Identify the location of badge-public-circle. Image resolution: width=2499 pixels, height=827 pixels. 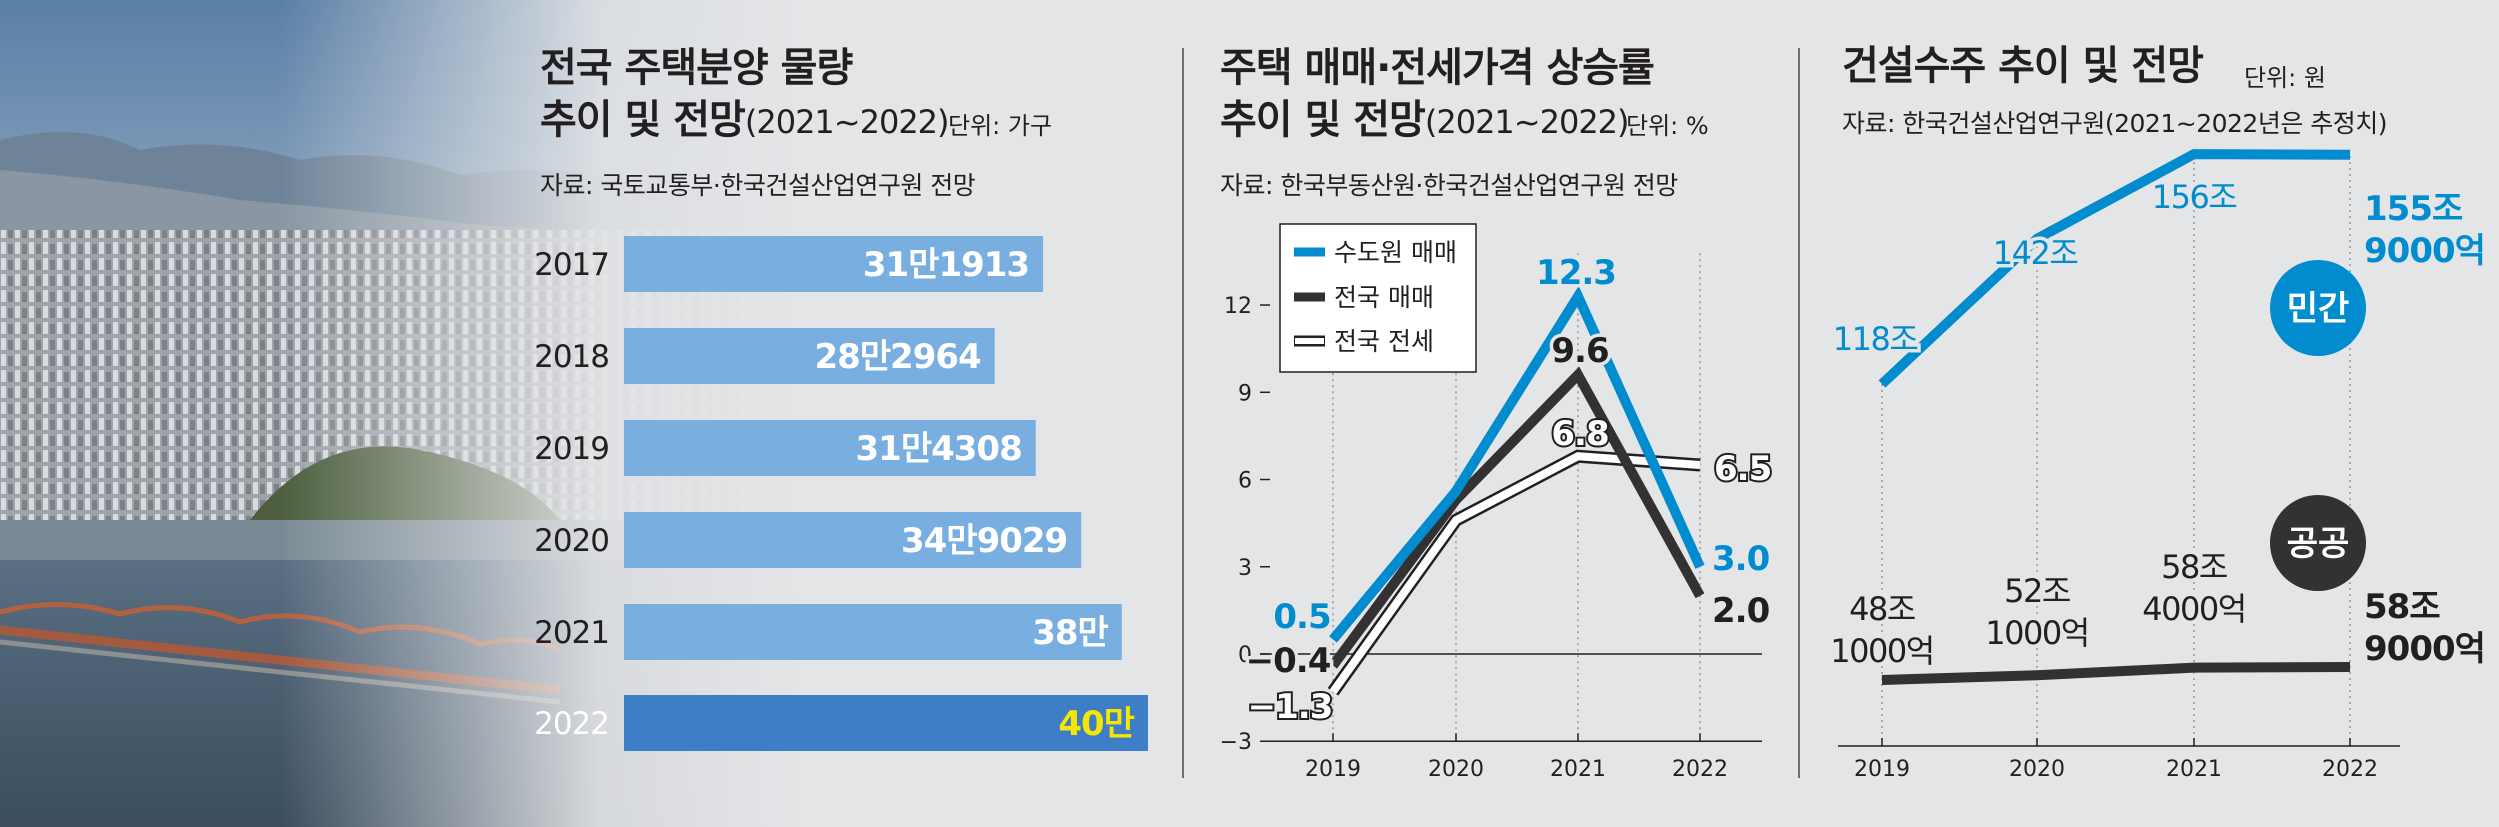
(2318, 543).